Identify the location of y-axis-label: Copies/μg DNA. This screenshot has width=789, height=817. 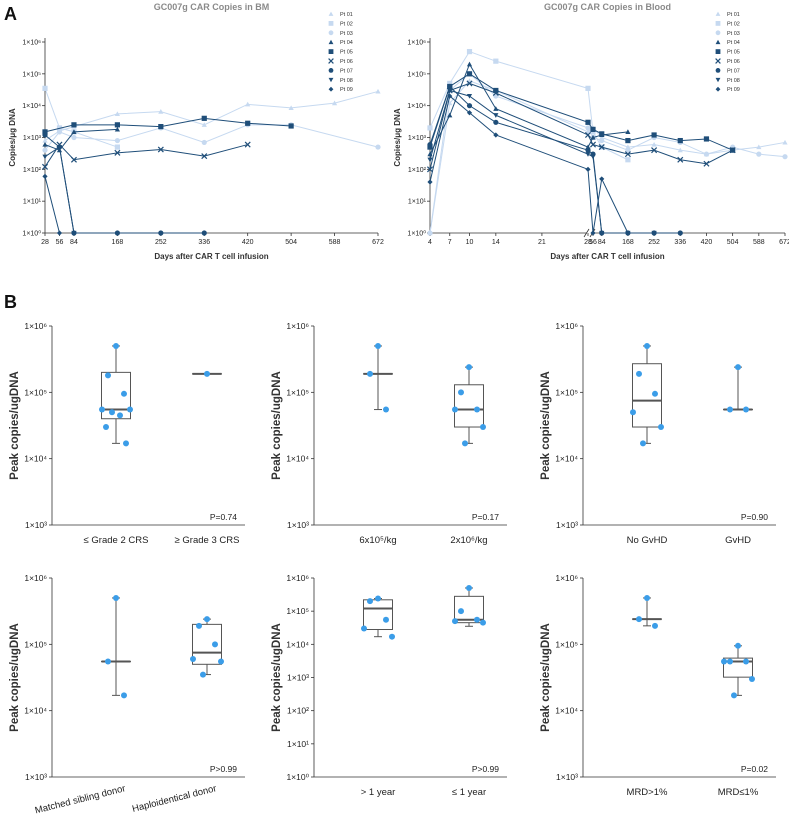
(397, 137).